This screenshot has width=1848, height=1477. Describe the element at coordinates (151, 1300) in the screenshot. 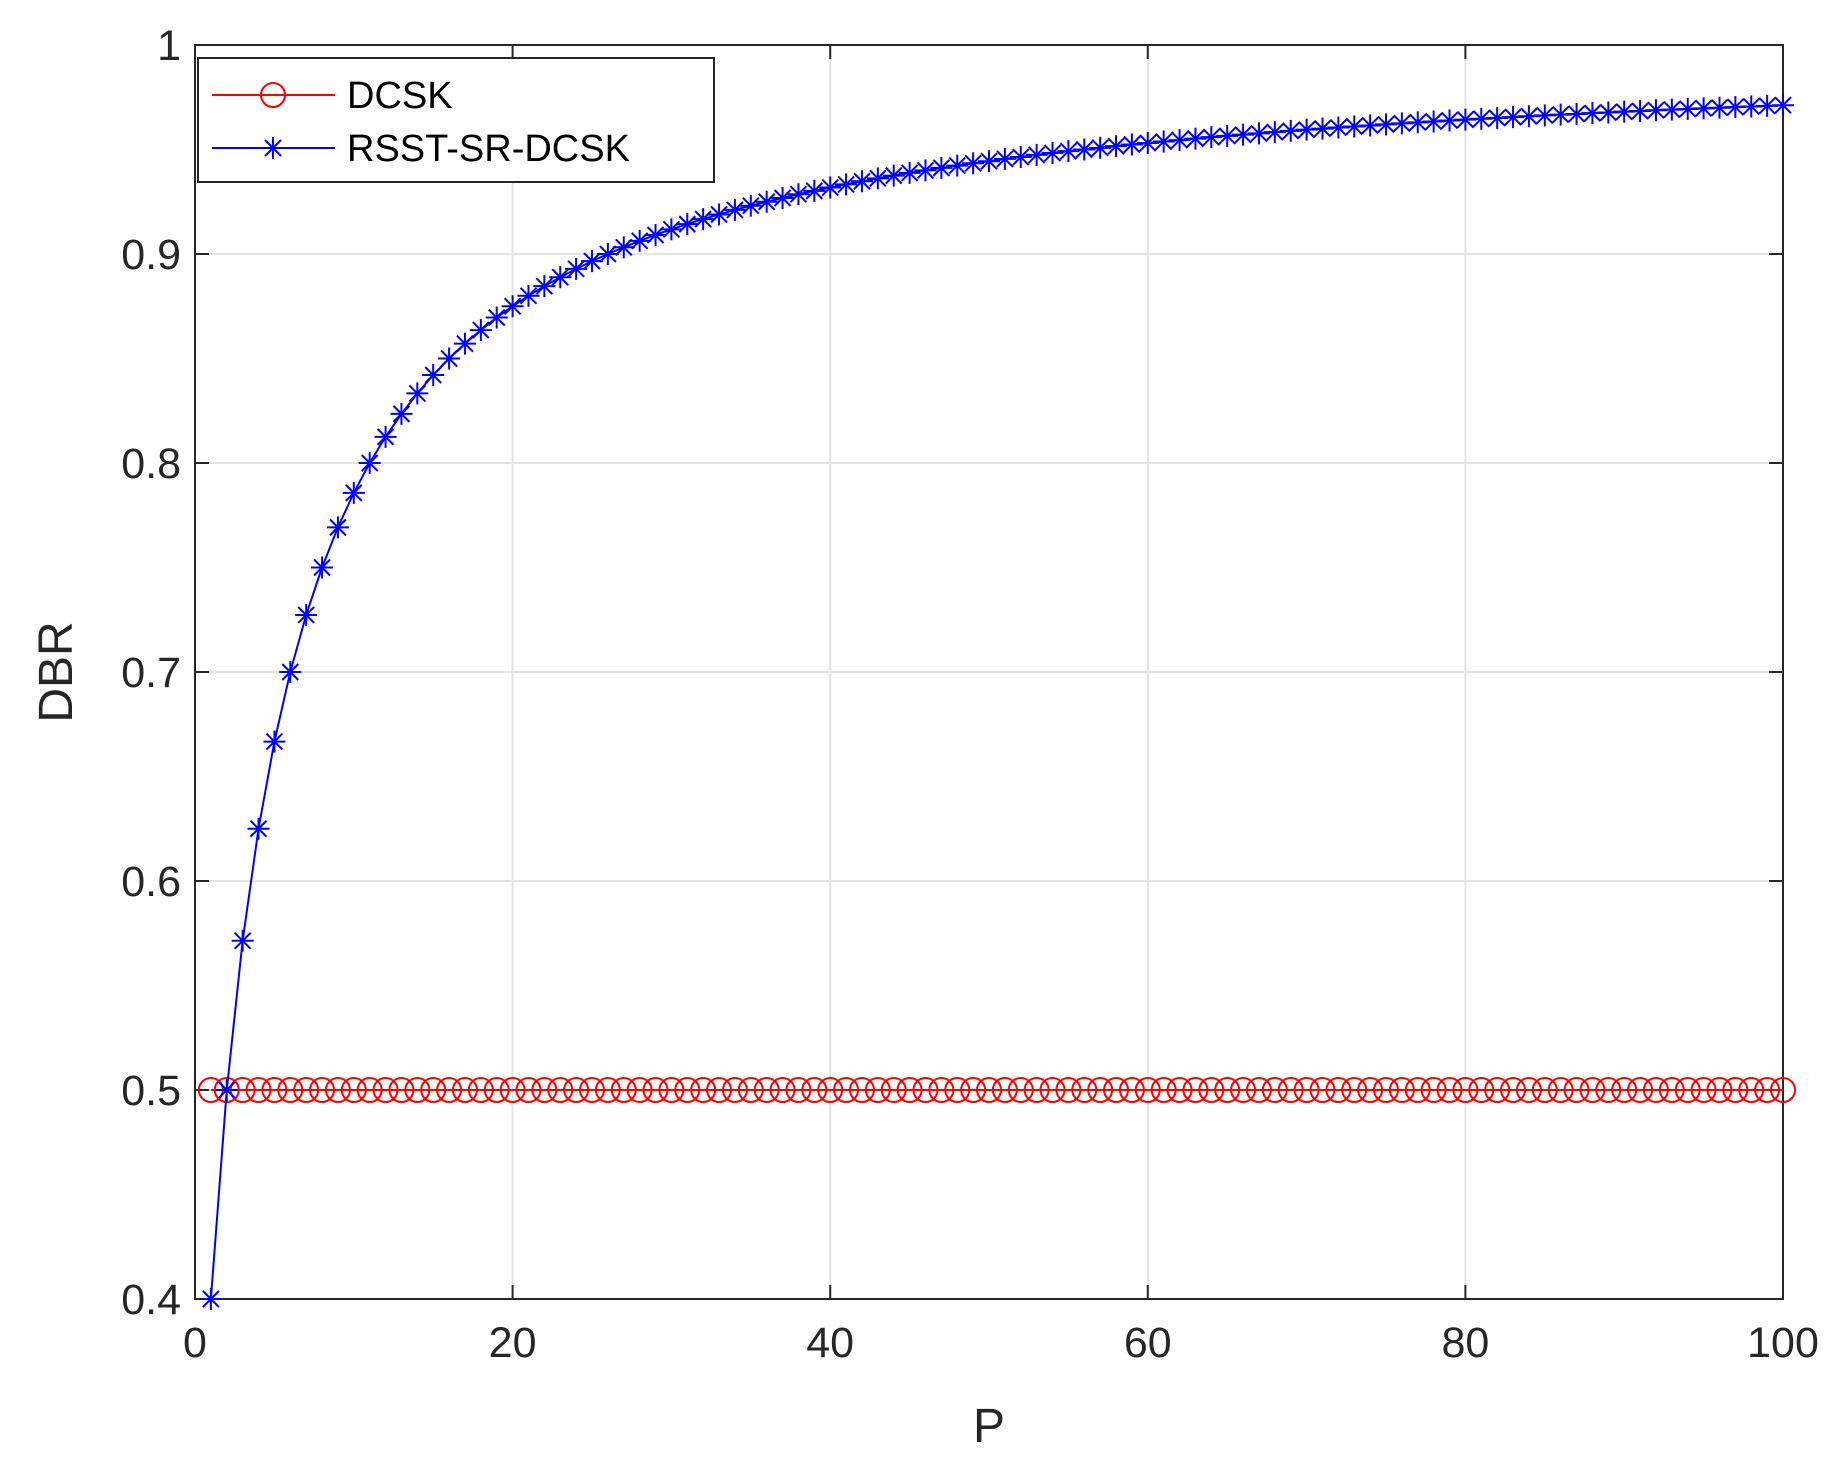

I see `y-tick-label: 0.4` at that location.